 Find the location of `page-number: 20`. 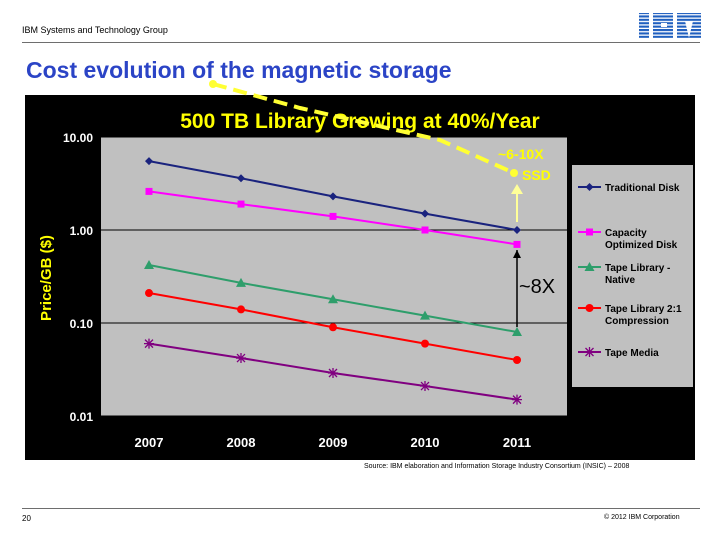

page-number: 20 is located at coordinates (26, 518).